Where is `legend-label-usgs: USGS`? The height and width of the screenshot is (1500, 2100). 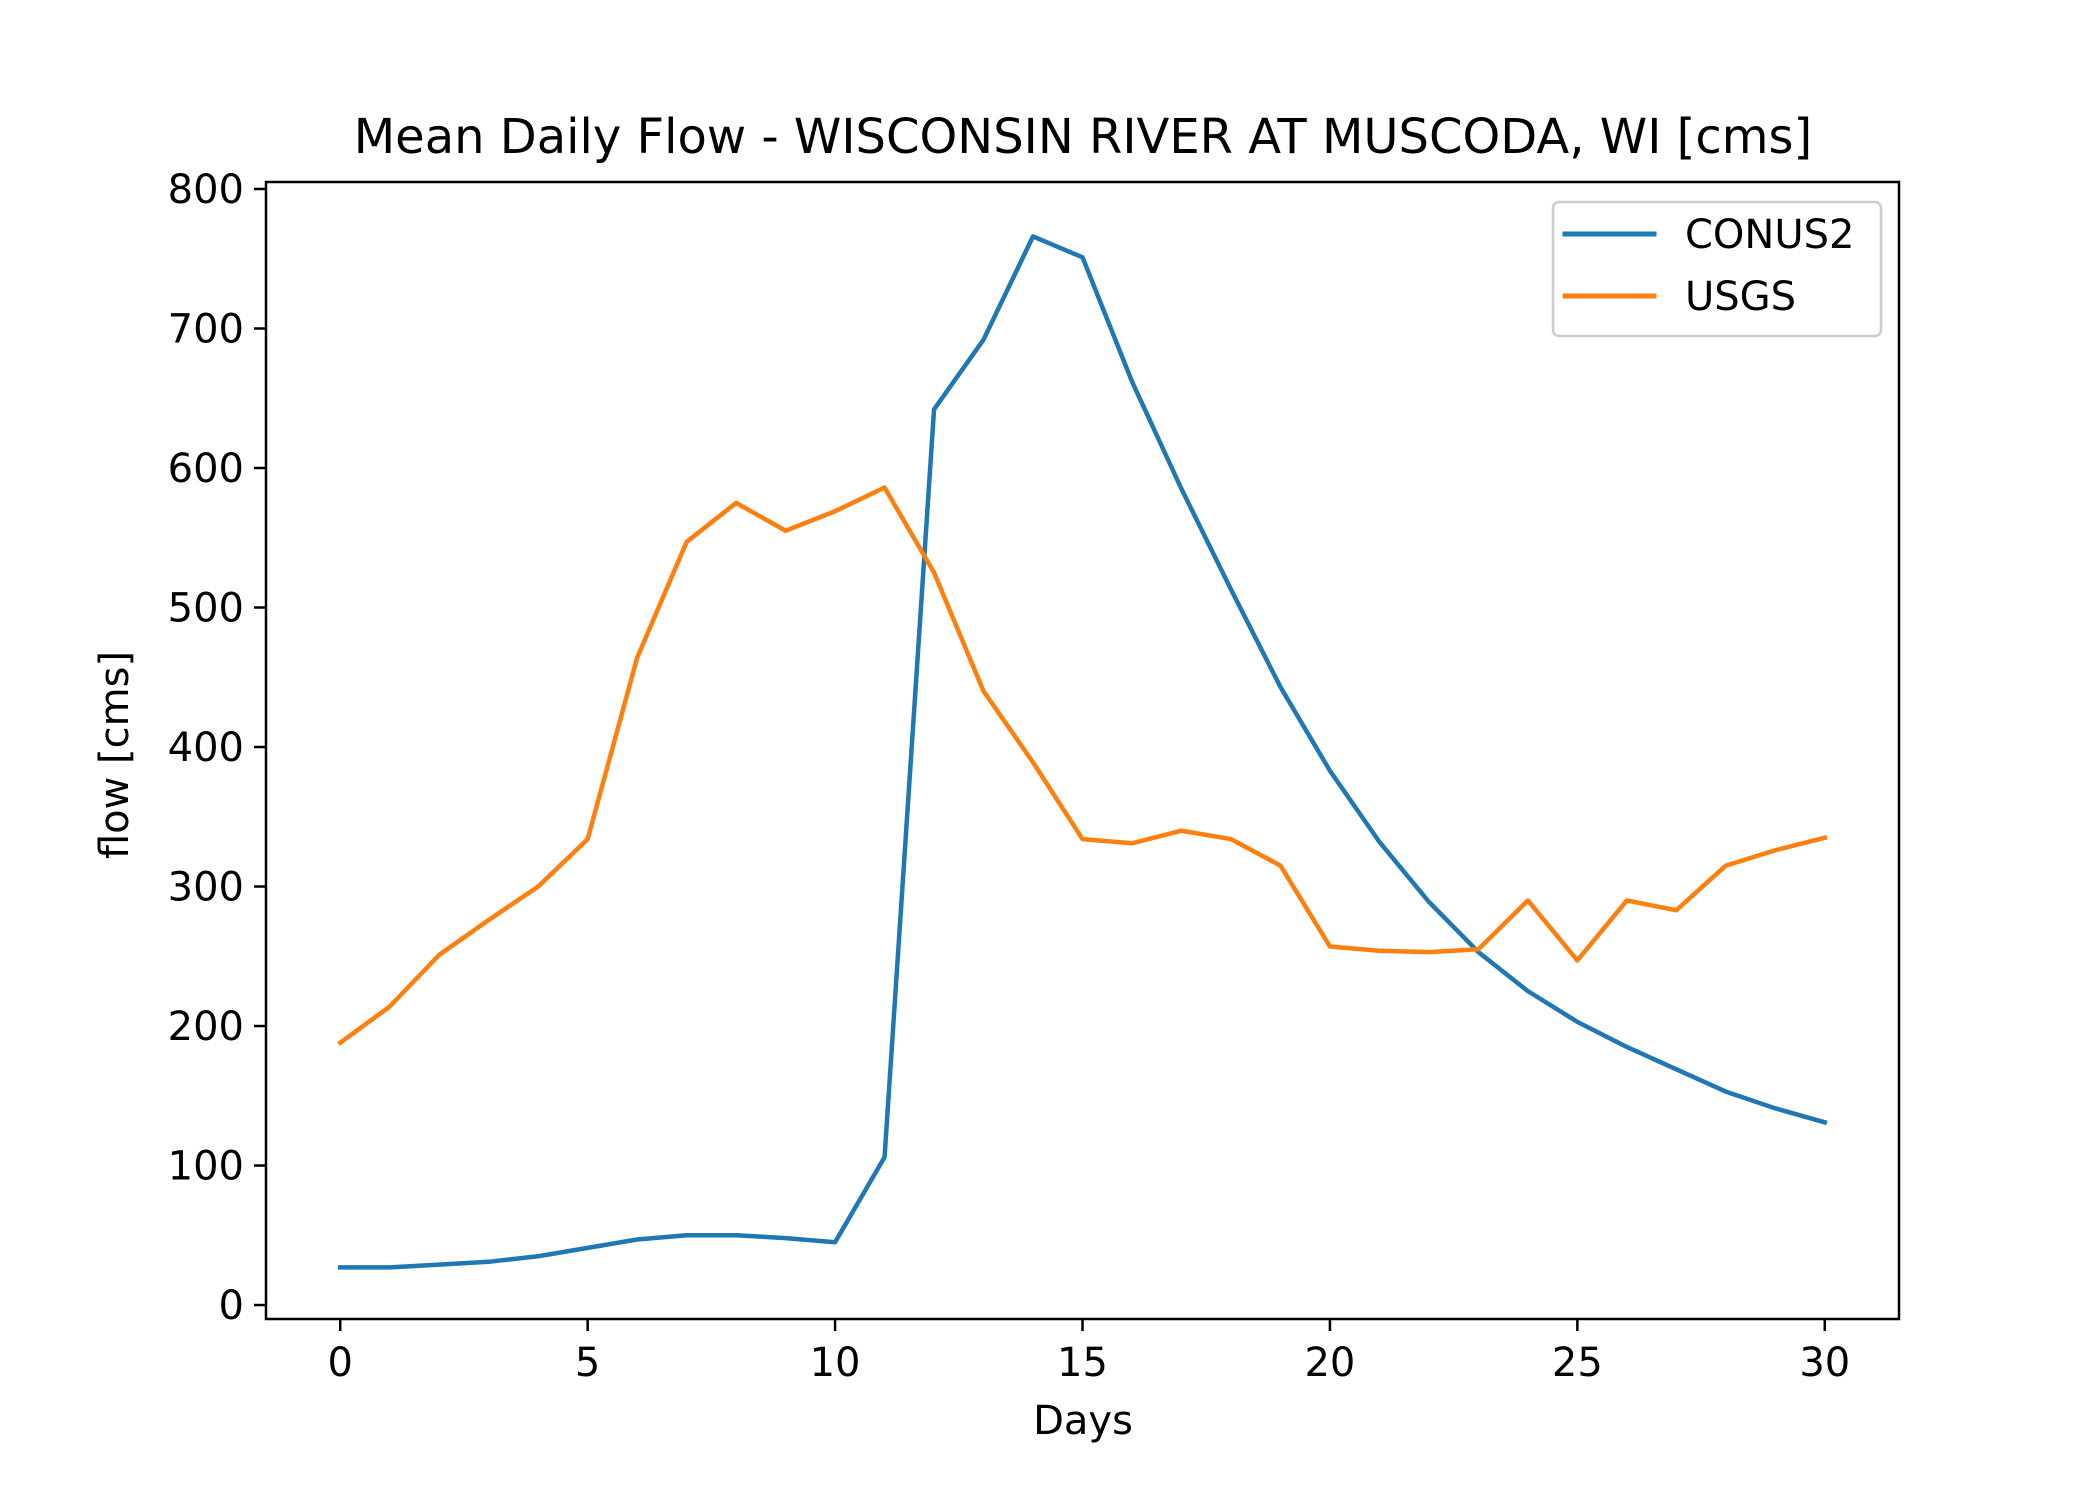 legend-label-usgs: USGS is located at coordinates (1740, 297).